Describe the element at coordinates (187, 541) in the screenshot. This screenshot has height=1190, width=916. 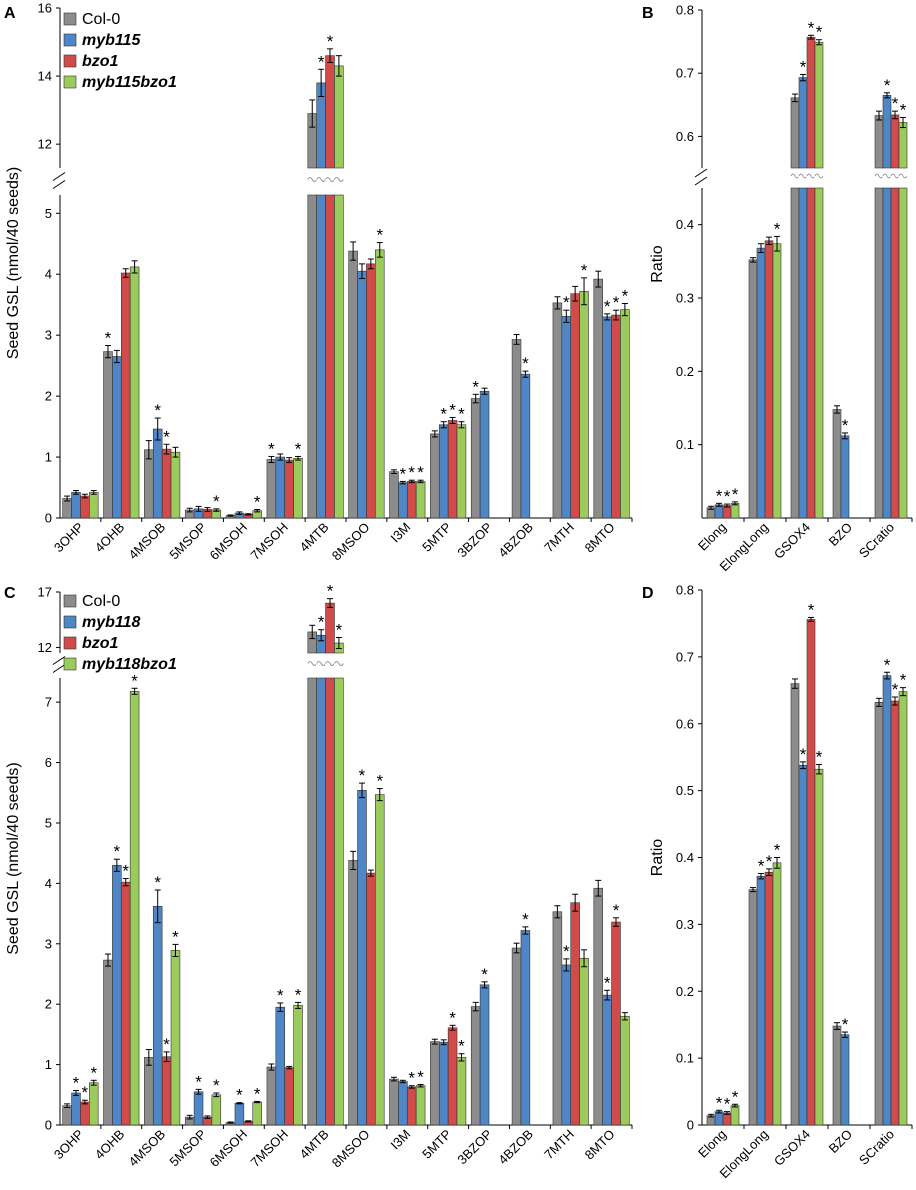
I see `x-tick-label: 5MSOP` at that location.